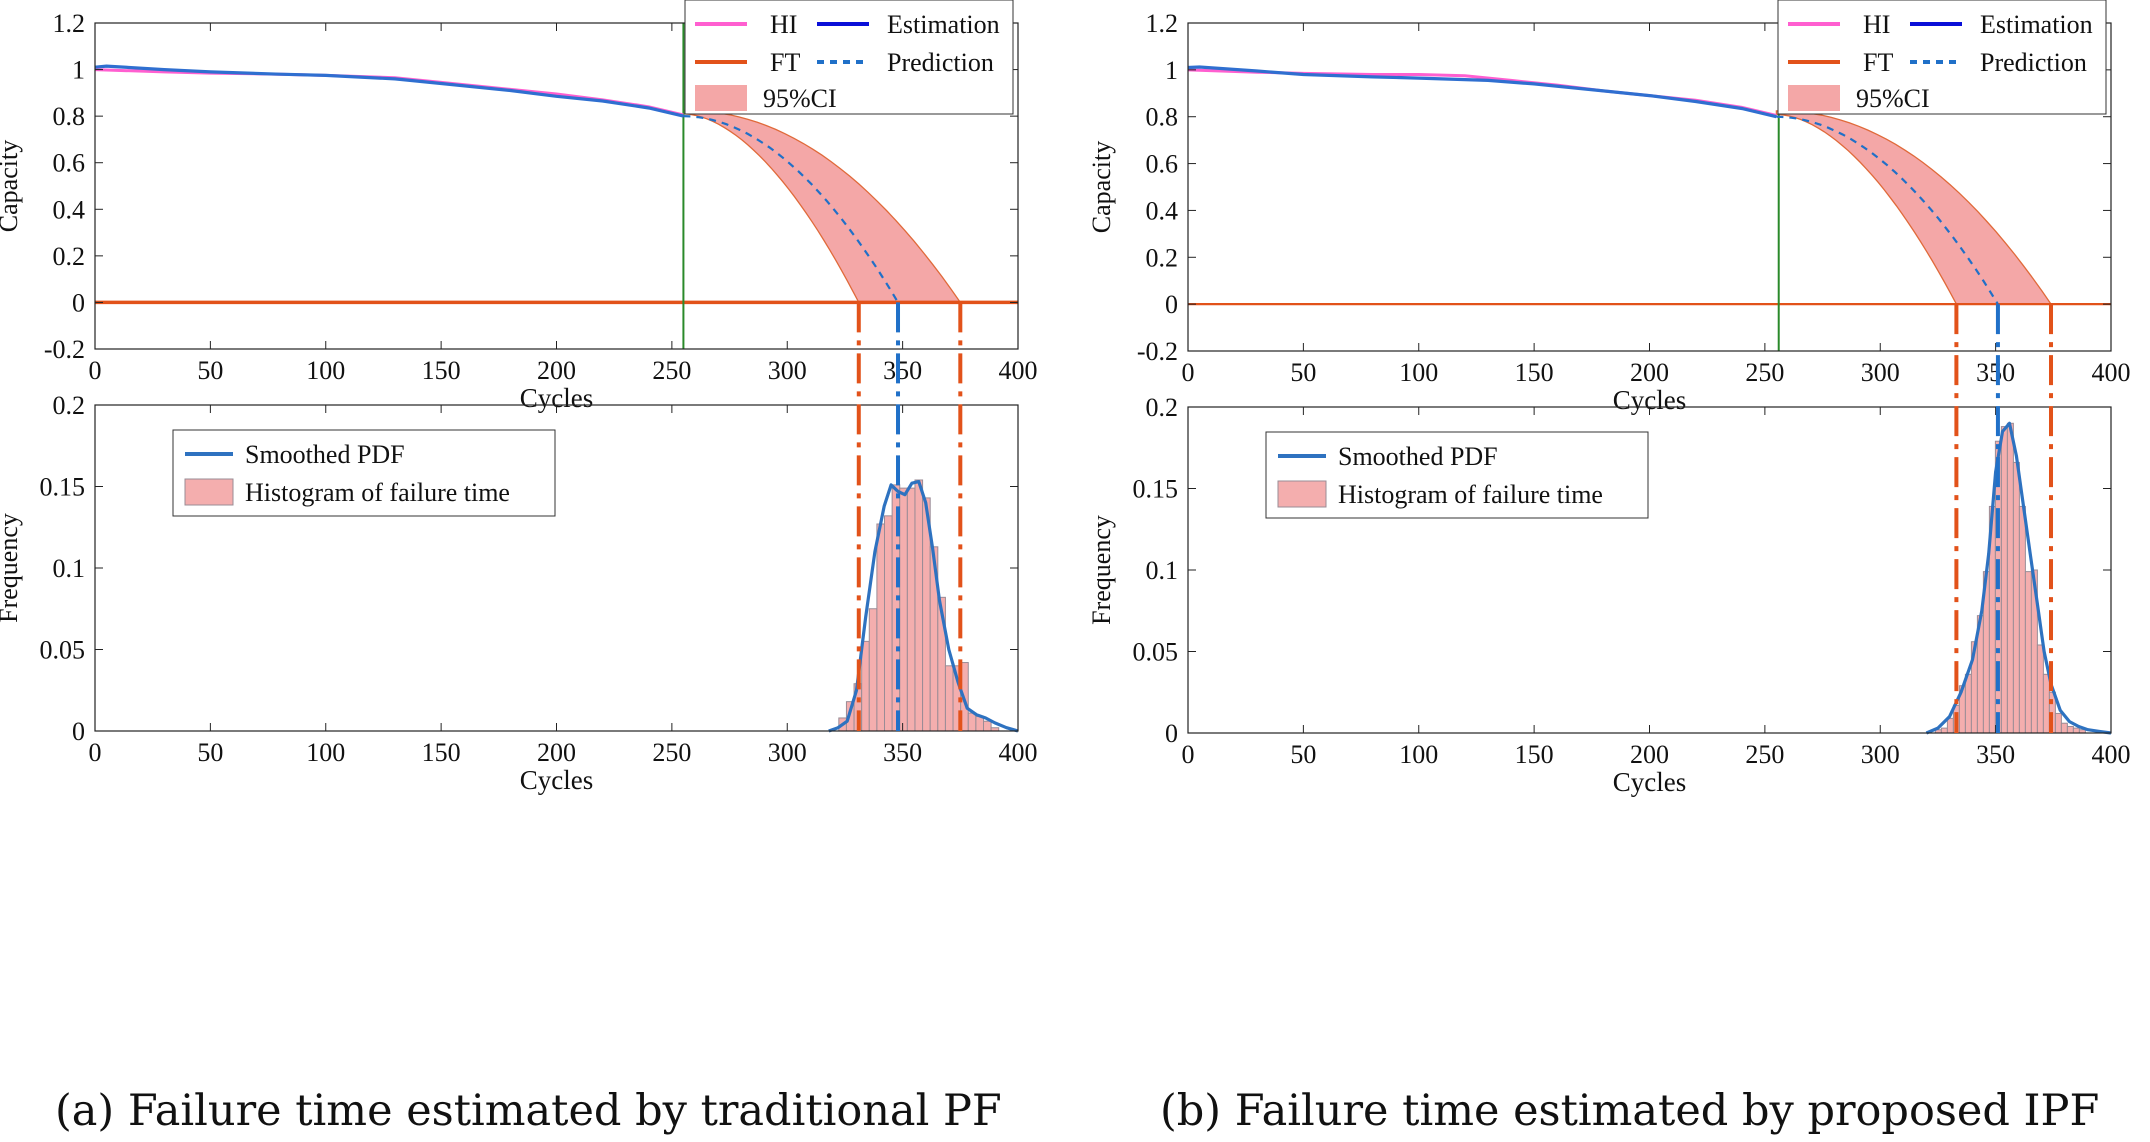 Image resolution: width=2150 pixels, height=1142 pixels. Describe the element at coordinates (1649, 187) in the screenshot. I see `capacity-chart-b` at that location.